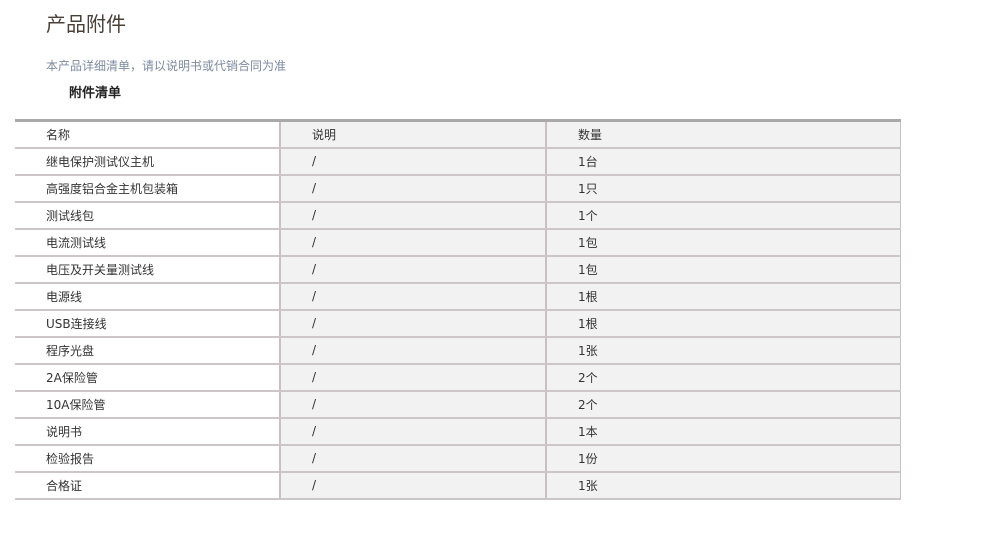  What do you see at coordinates (95, 93) in the screenshot?
I see `list-title: 附件清单` at bounding box center [95, 93].